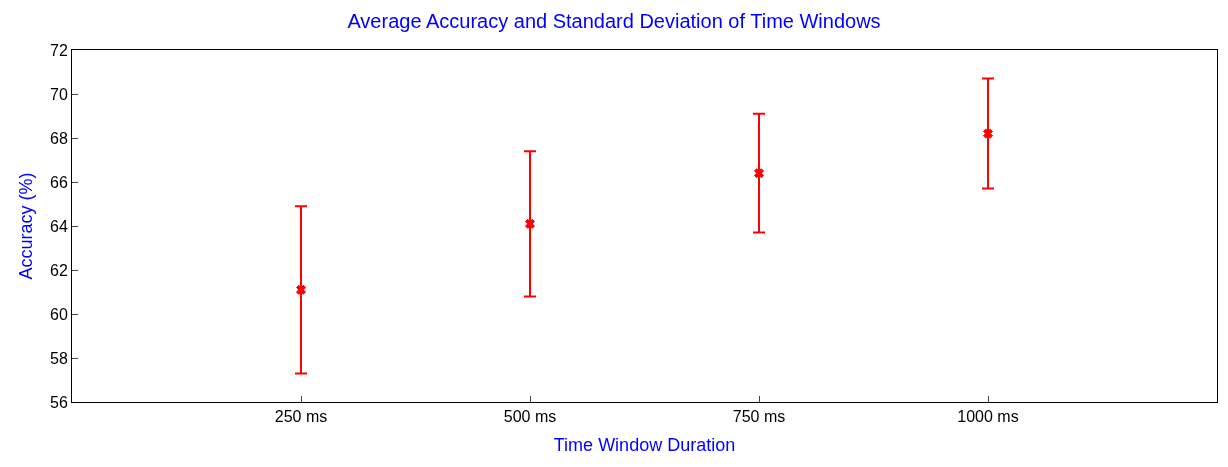 This screenshot has width=1228, height=467. What do you see at coordinates (59, 182) in the screenshot?
I see `y-tick-label: 66` at bounding box center [59, 182].